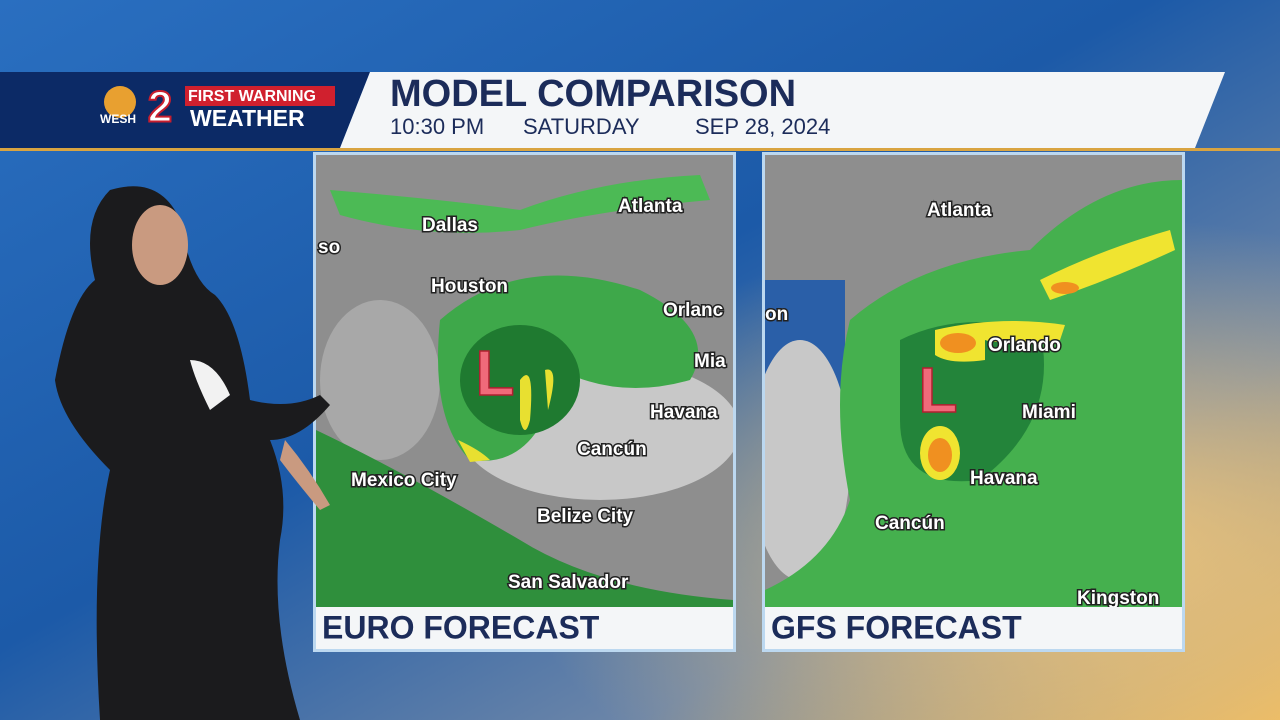 This screenshot has height=720, width=1280. Describe the element at coordinates (1118, 598) in the screenshot. I see `city-label: Kingston` at that location.